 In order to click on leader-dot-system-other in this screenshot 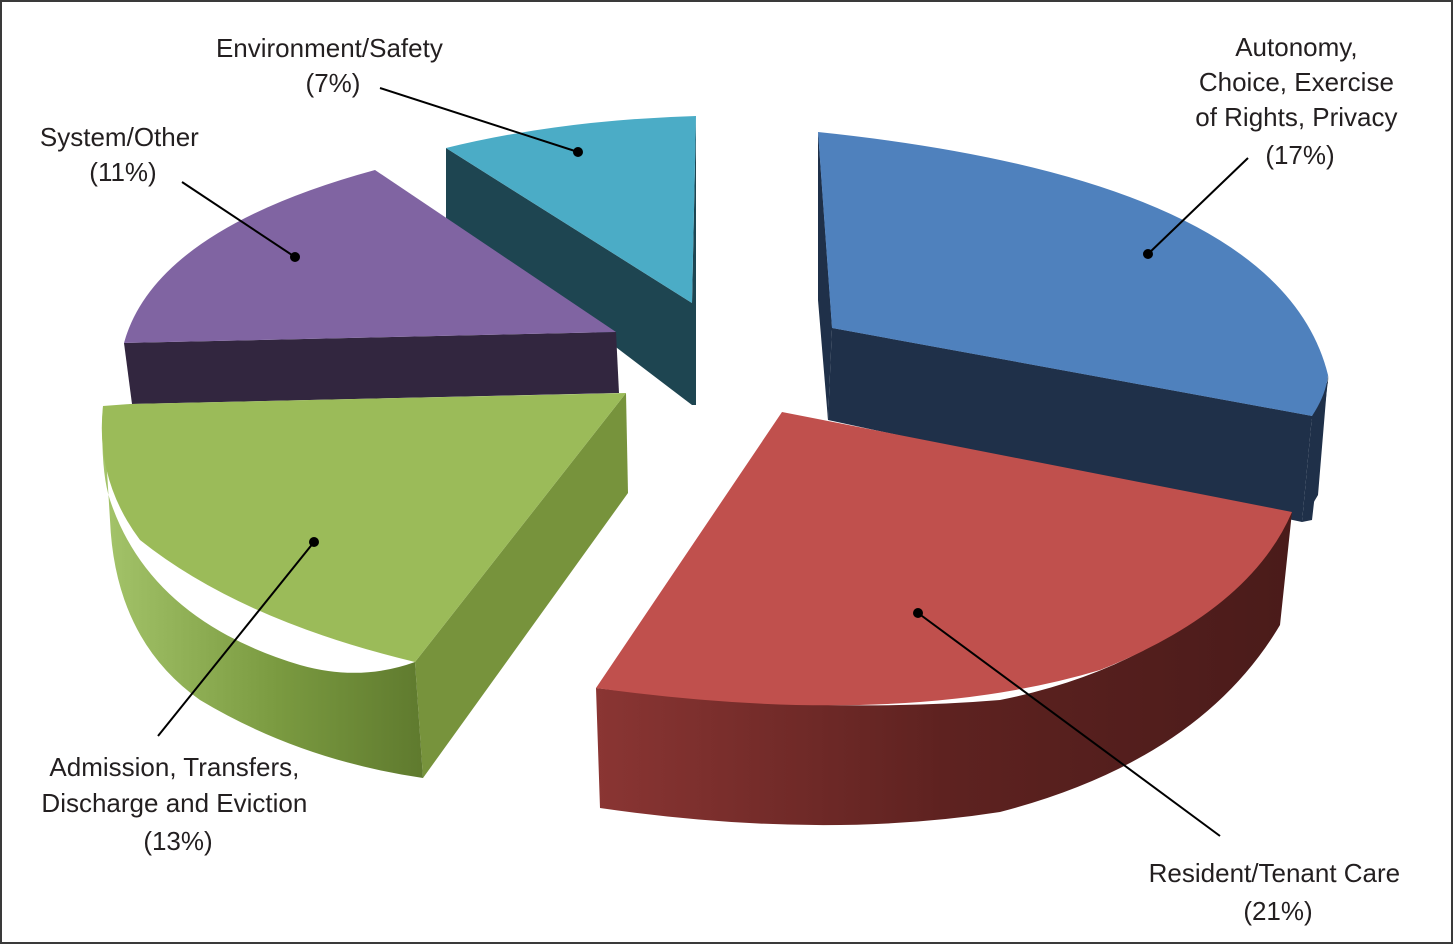, I will do `click(295, 257)`.